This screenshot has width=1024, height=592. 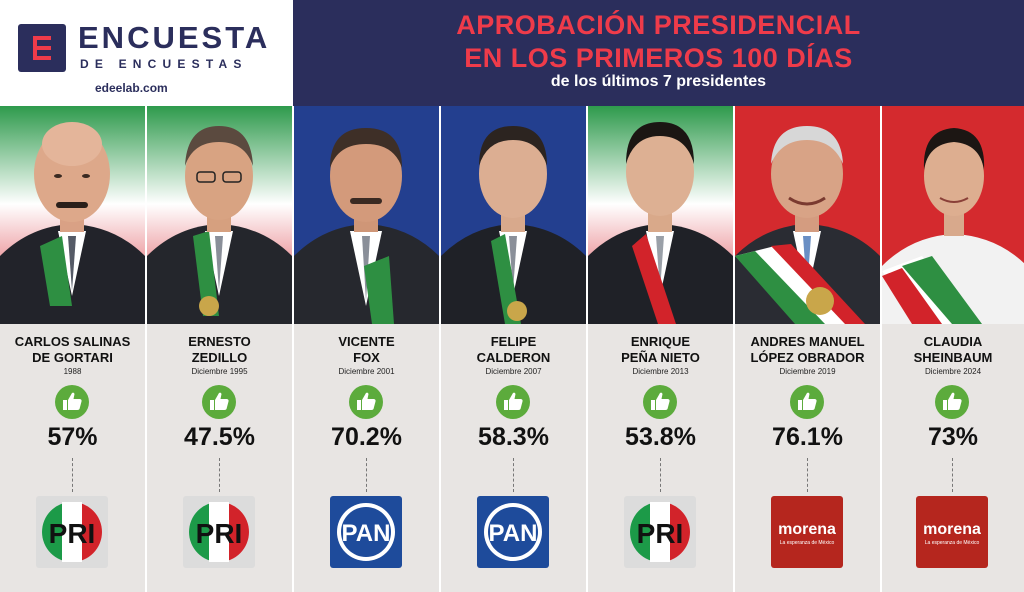 What do you see at coordinates (72, 437) in the screenshot?
I see `approval-percent: 57%` at bounding box center [72, 437].